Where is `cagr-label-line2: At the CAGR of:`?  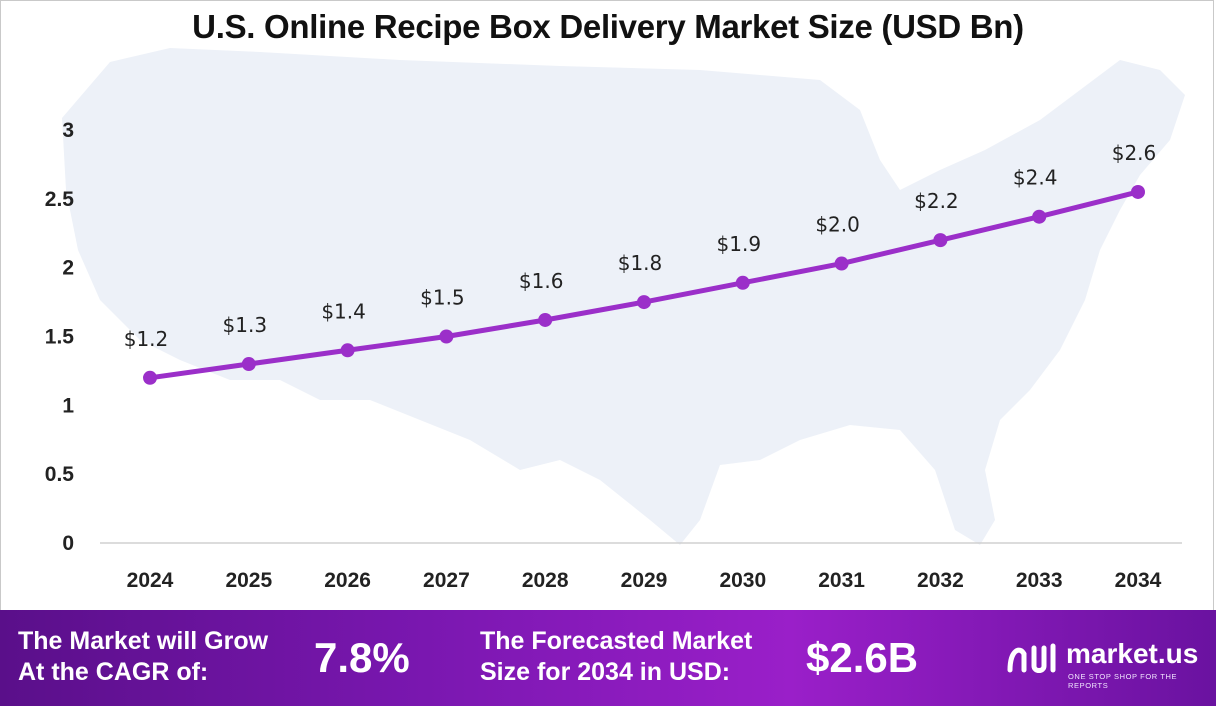 cagr-label-line2: At the CAGR of: is located at coordinates (113, 672).